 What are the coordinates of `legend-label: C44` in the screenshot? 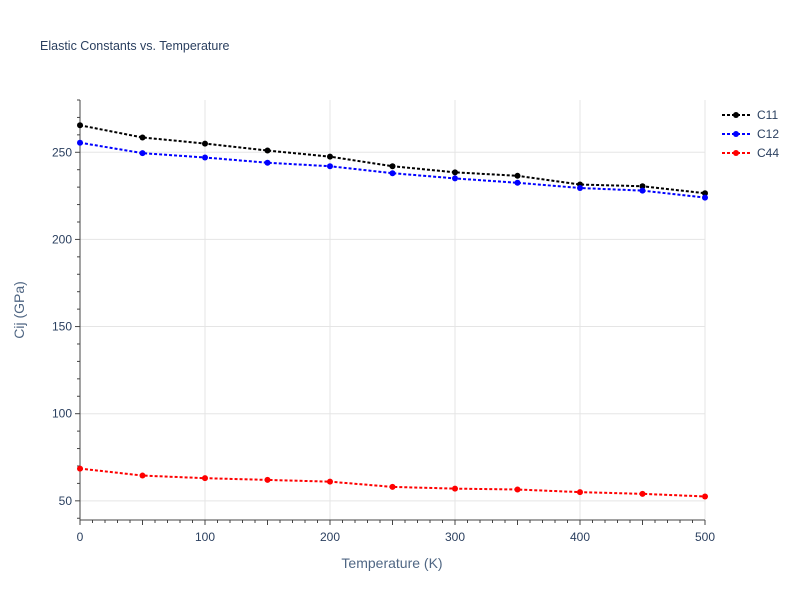 It's located at (768, 153).